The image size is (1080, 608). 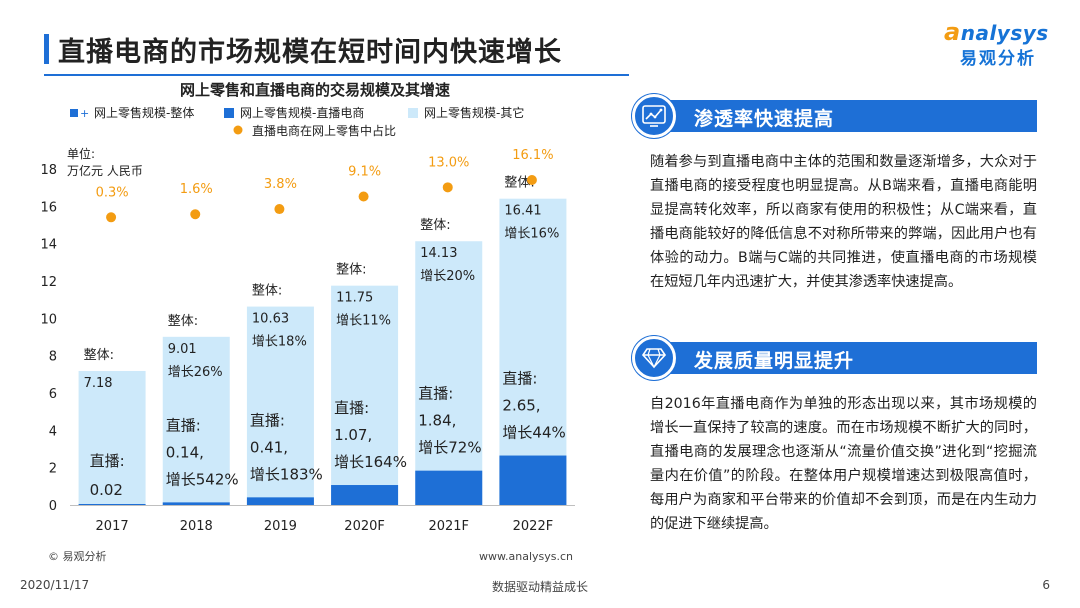 I want to click on title-accent-bar, so click(x=46, y=49).